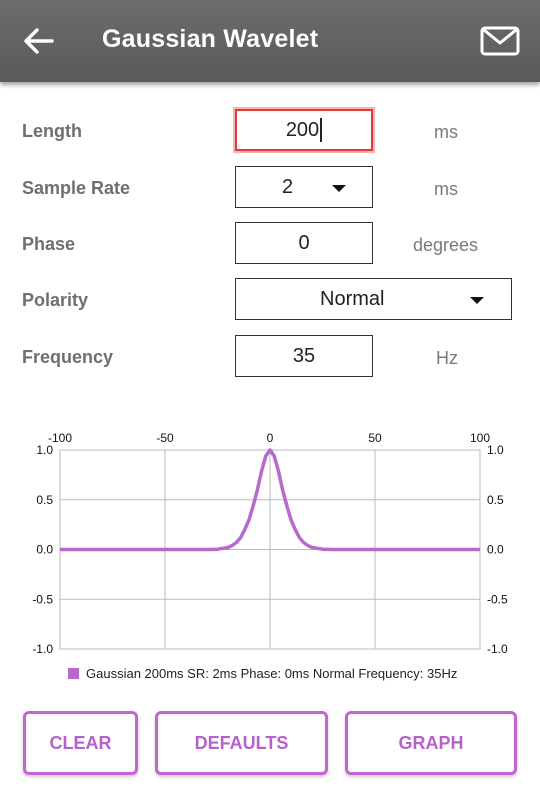 This screenshot has width=540, height=800. I want to click on length-label: Length, so click(52, 131).